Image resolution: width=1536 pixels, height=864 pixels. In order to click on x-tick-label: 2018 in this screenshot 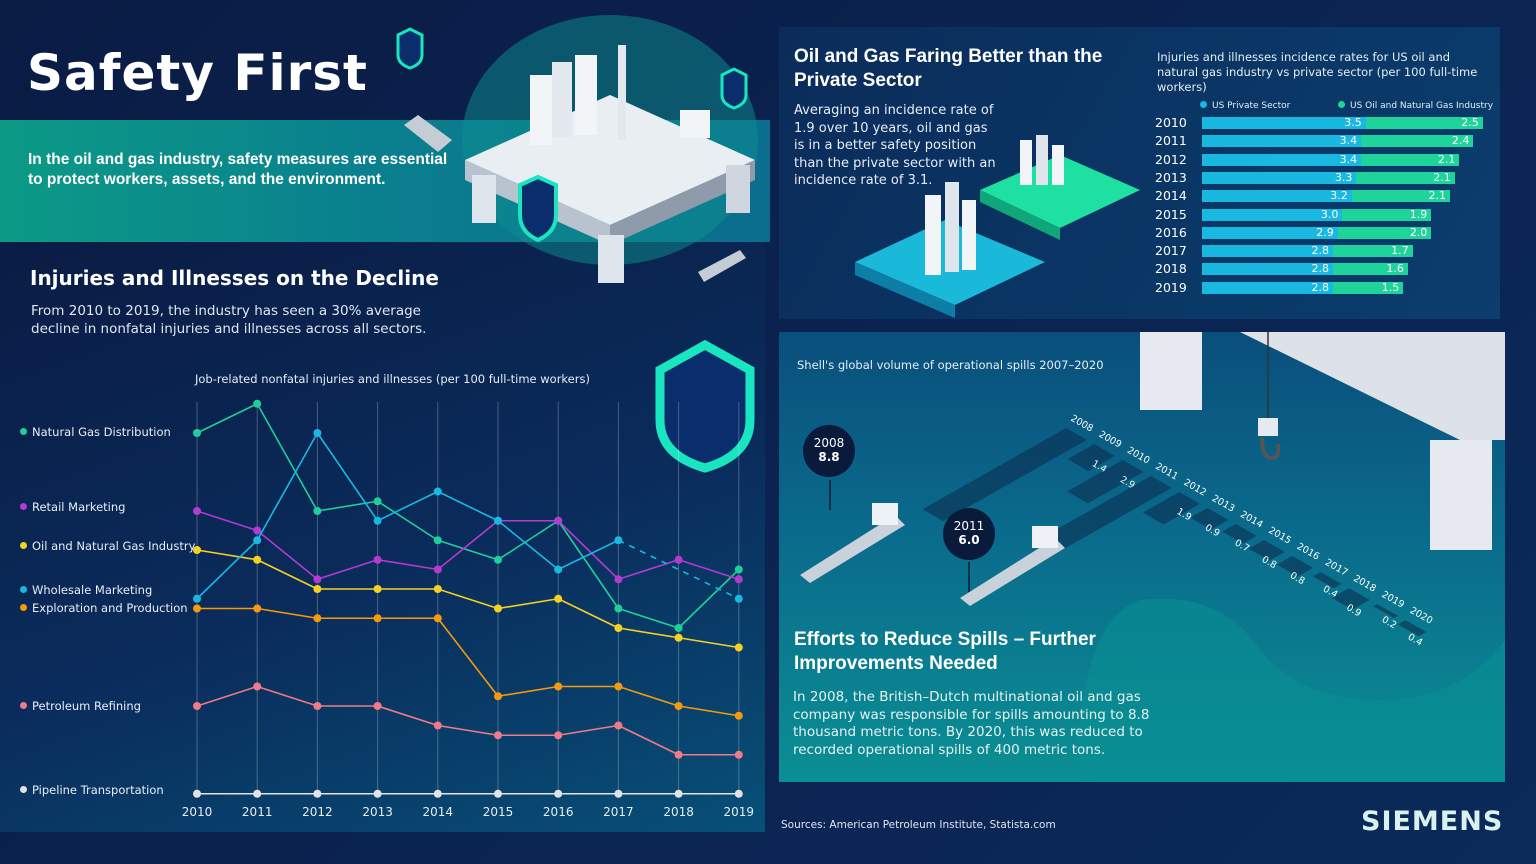, I will do `click(678, 812)`.